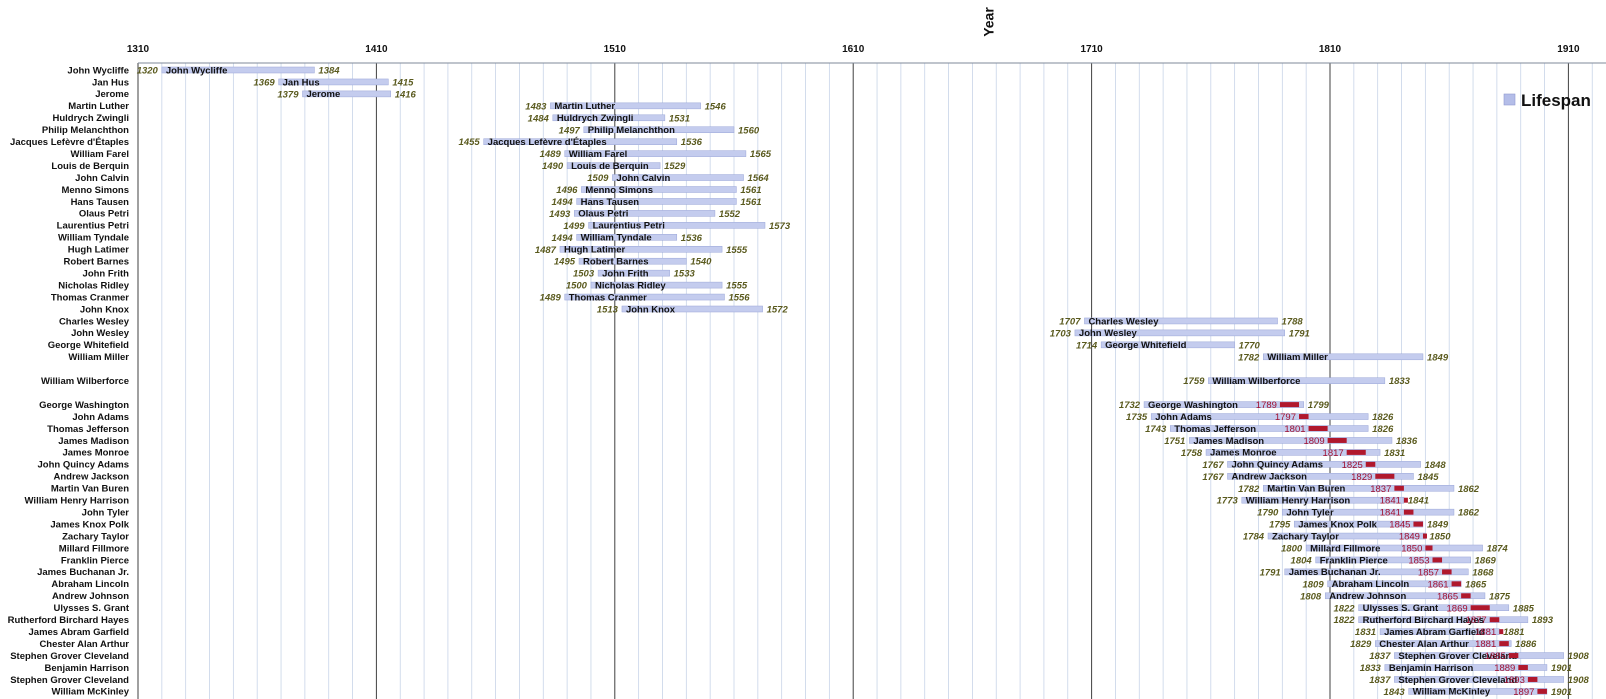 The width and height of the screenshot is (1606, 699). Describe the element at coordinates (98, 357) in the screenshot. I see `row-name-label: William Miller` at that location.